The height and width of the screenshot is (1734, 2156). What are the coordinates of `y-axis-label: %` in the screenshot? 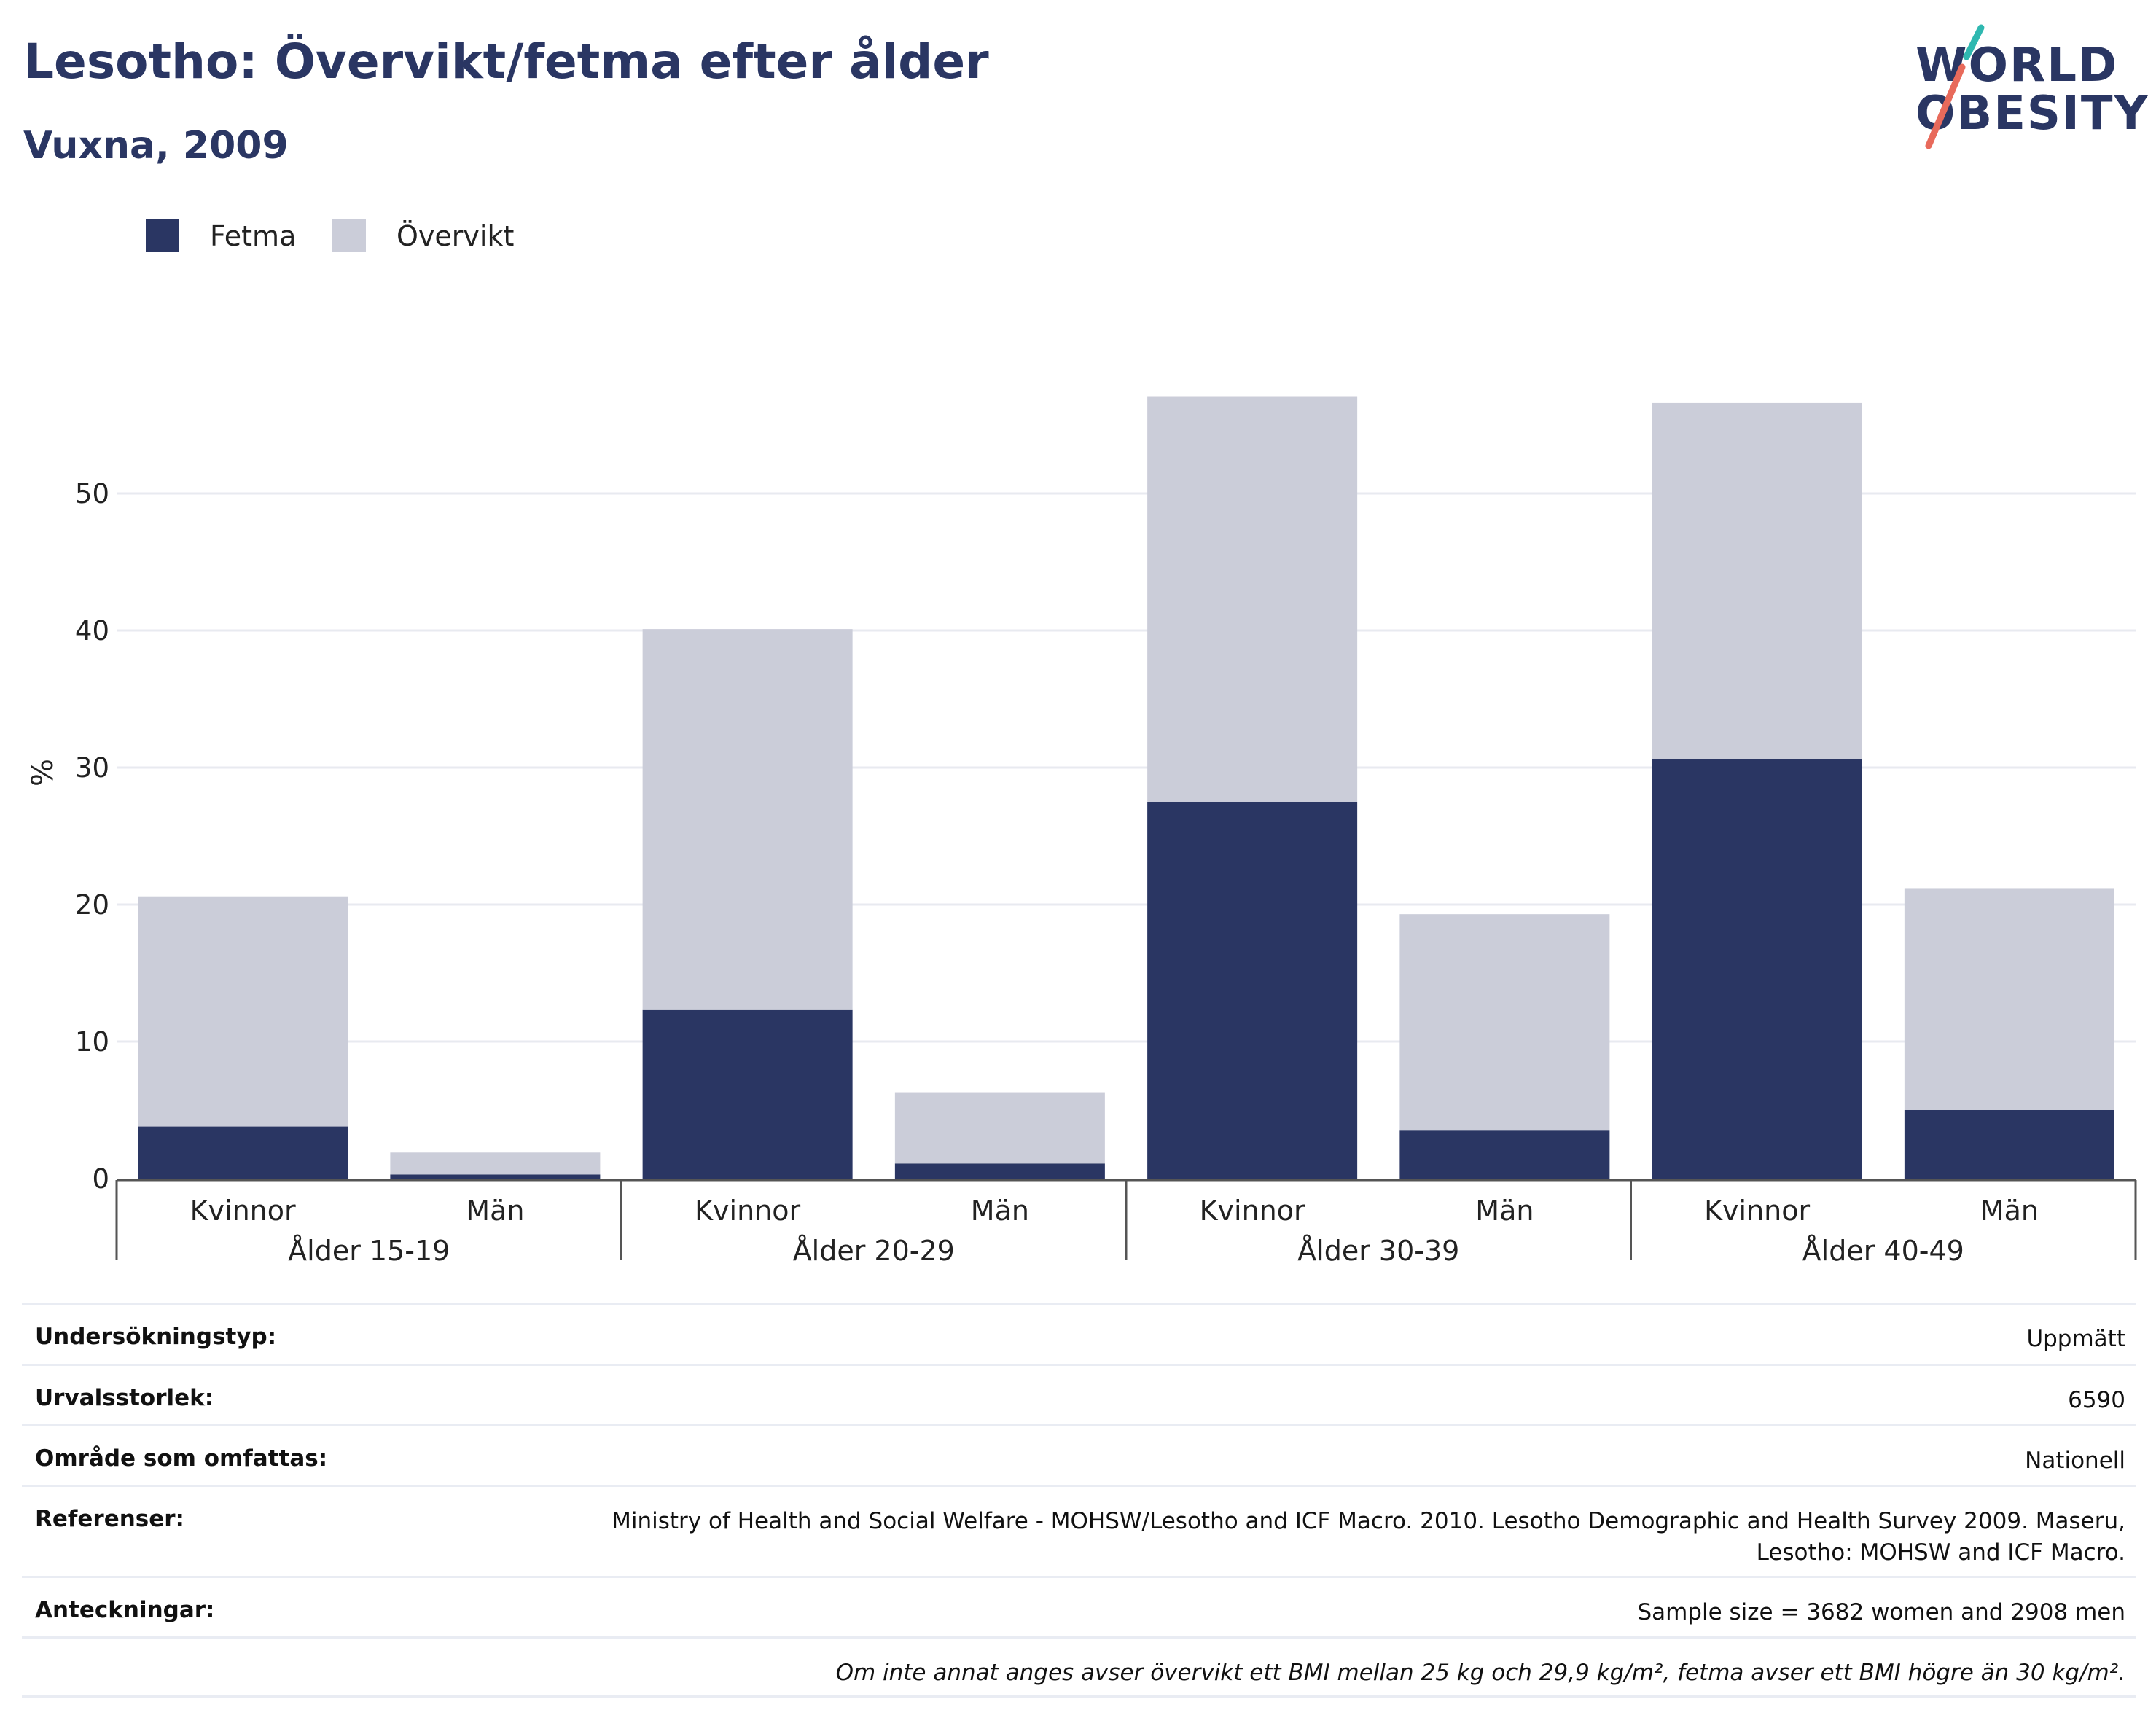 It's located at (43, 772).